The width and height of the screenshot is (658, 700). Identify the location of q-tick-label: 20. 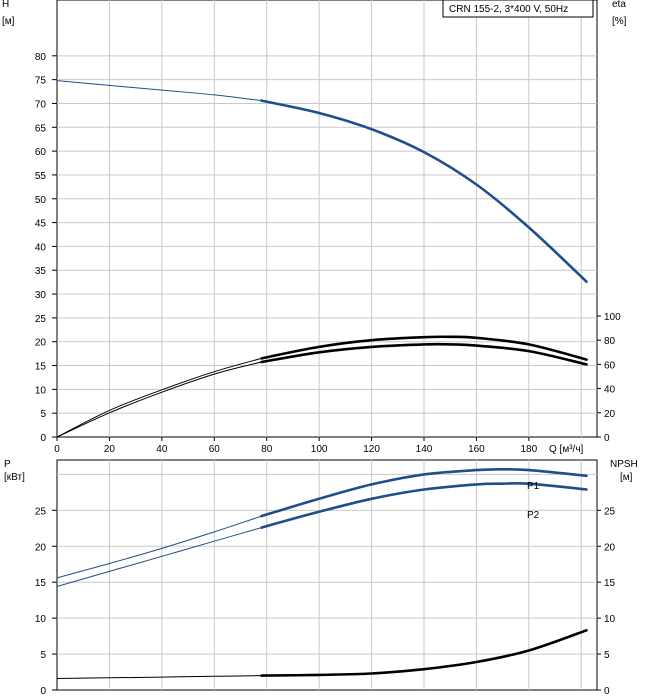
(110, 449).